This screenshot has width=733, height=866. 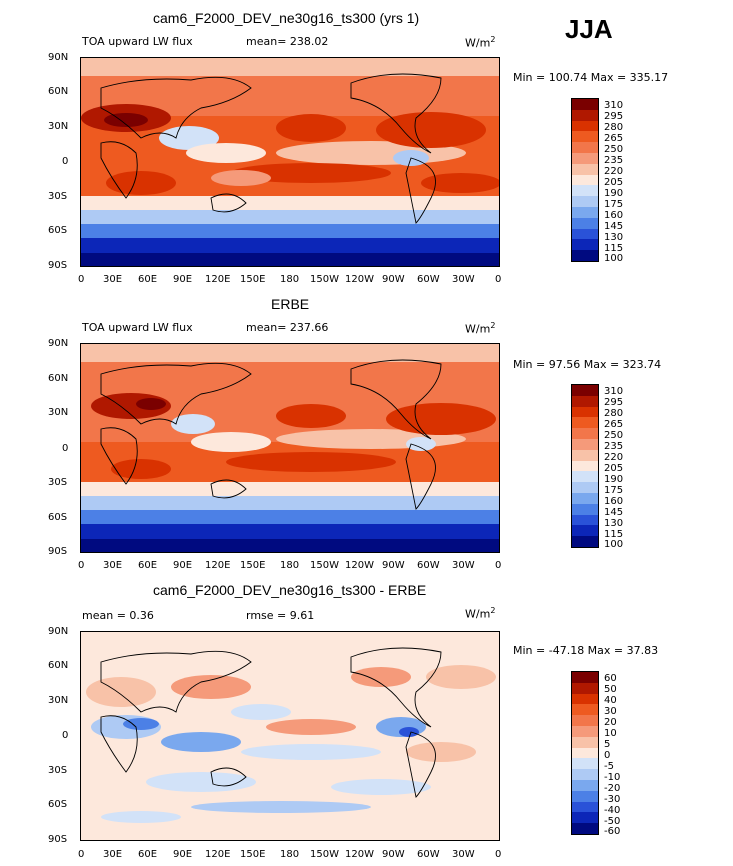 What do you see at coordinates (324, 854) in the screenshot?
I see `panel3-xtick: 150W` at bounding box center [324, 854].